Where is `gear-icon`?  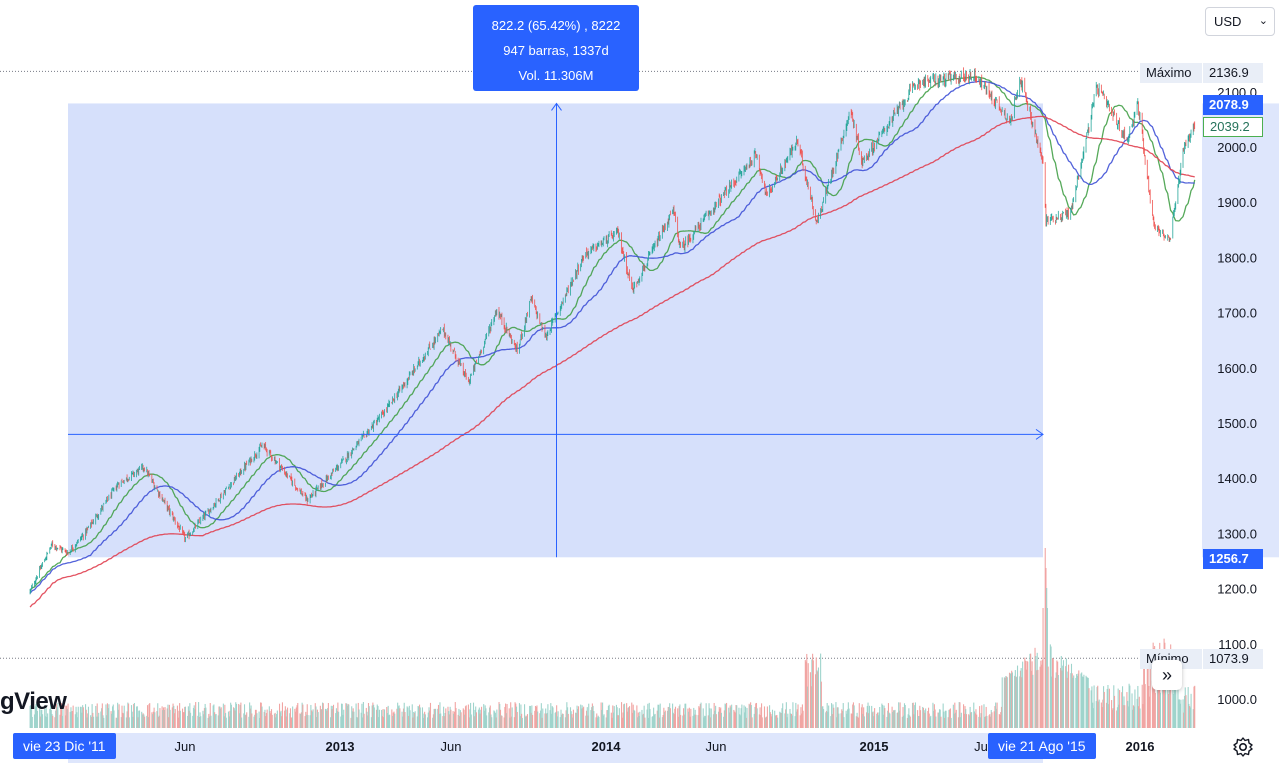
gear-icon is located at coordinates (1243, 747).